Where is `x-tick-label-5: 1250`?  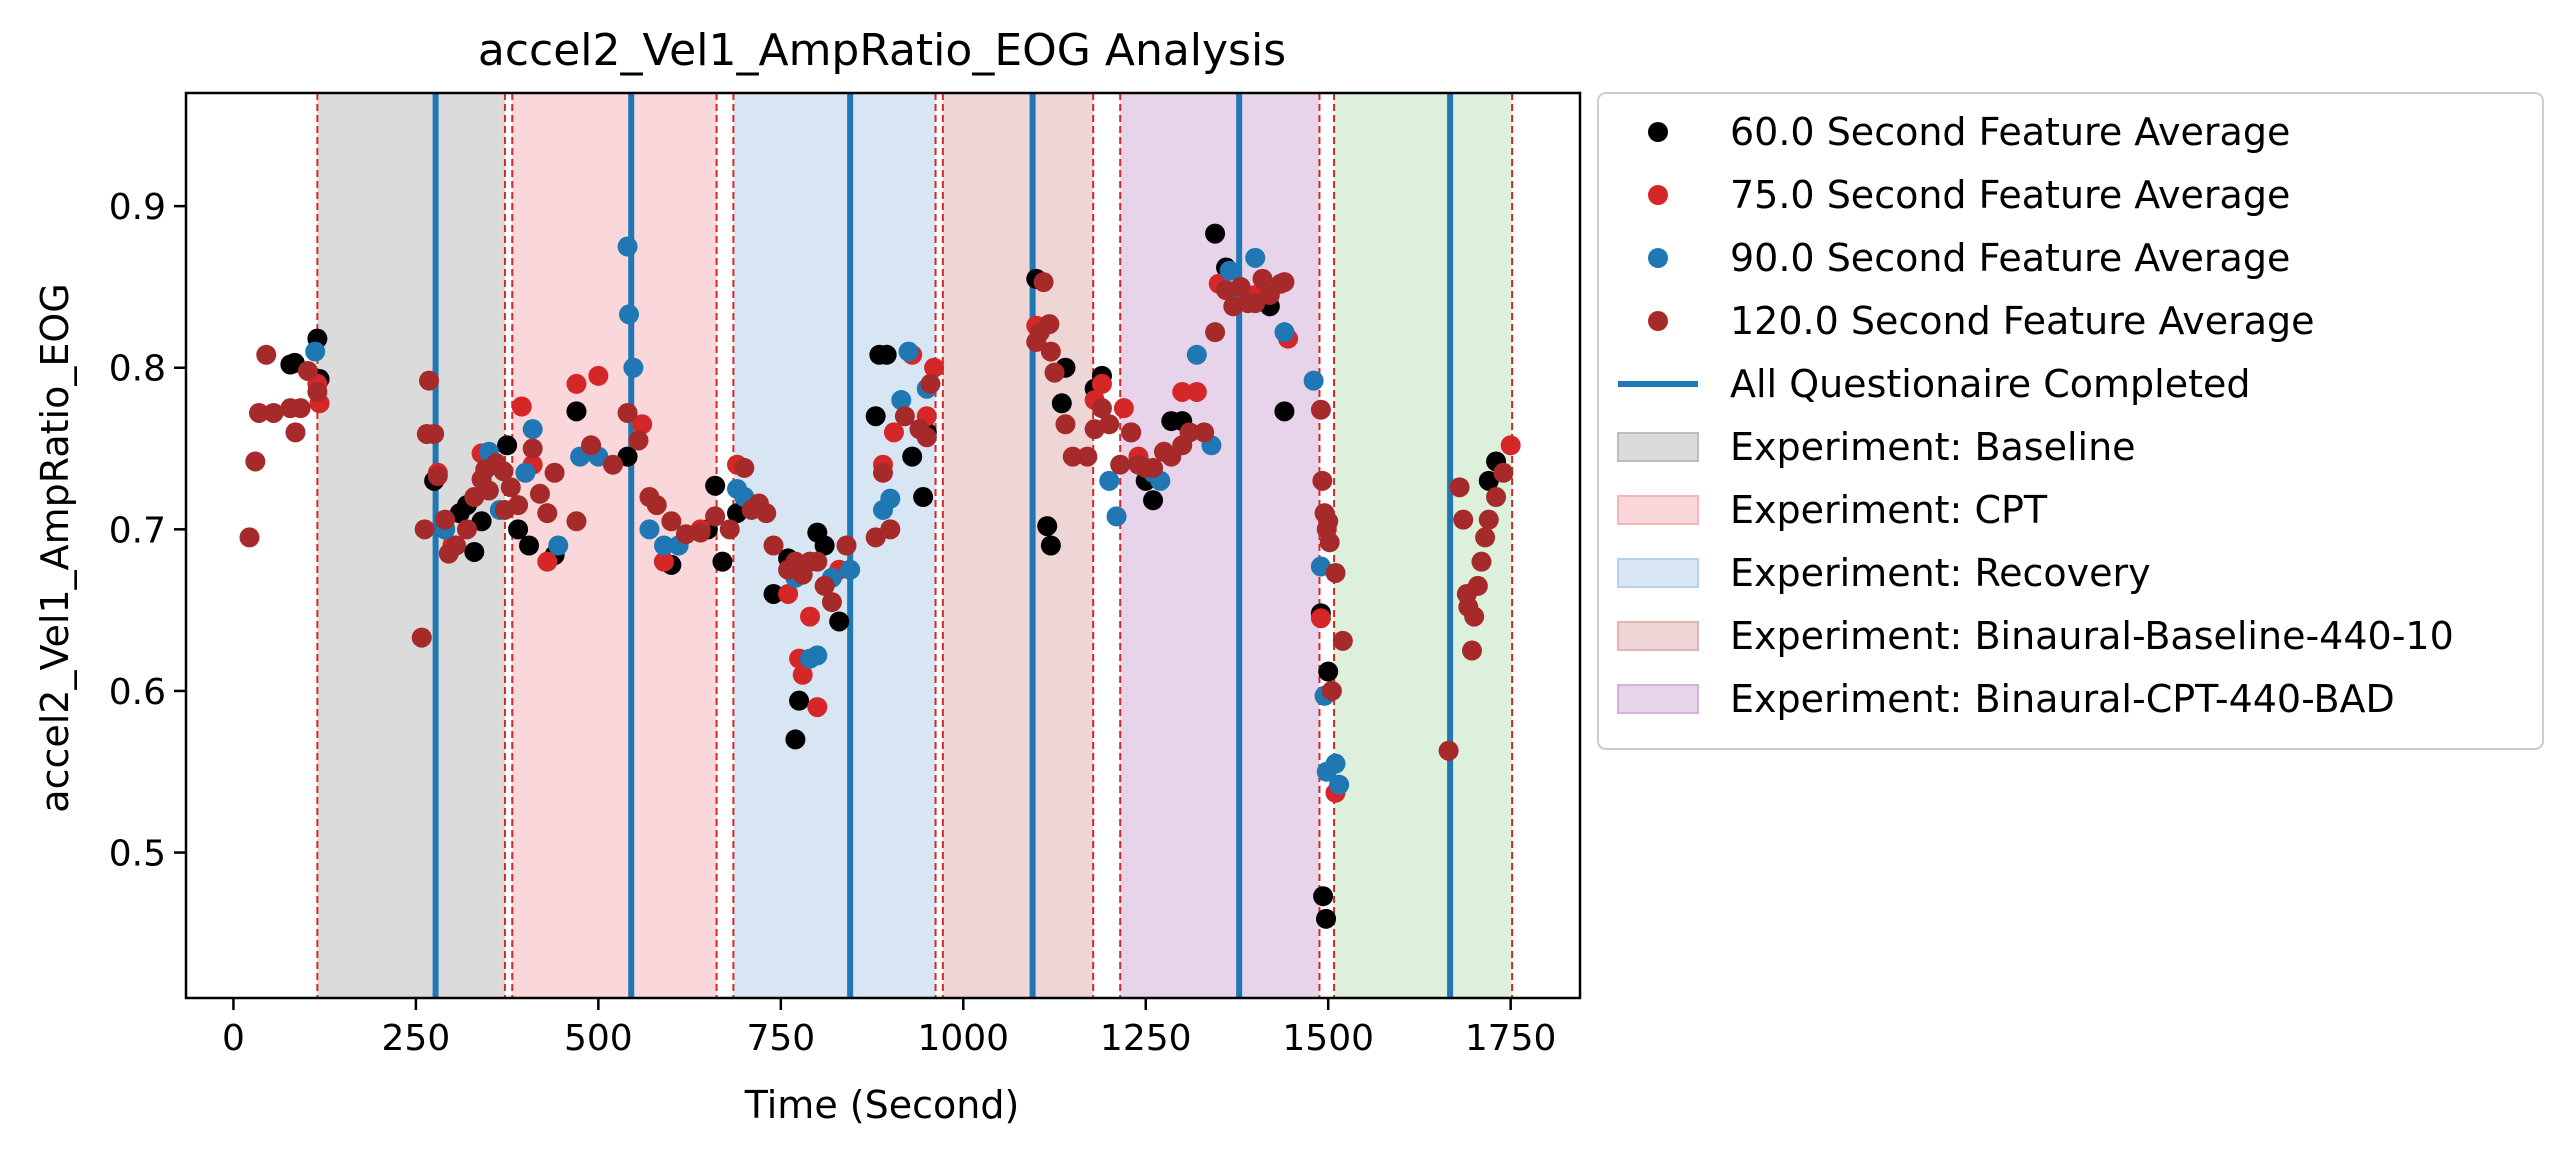 x-tick-label-5: 1250 is located at coordinates (1146, 1038).